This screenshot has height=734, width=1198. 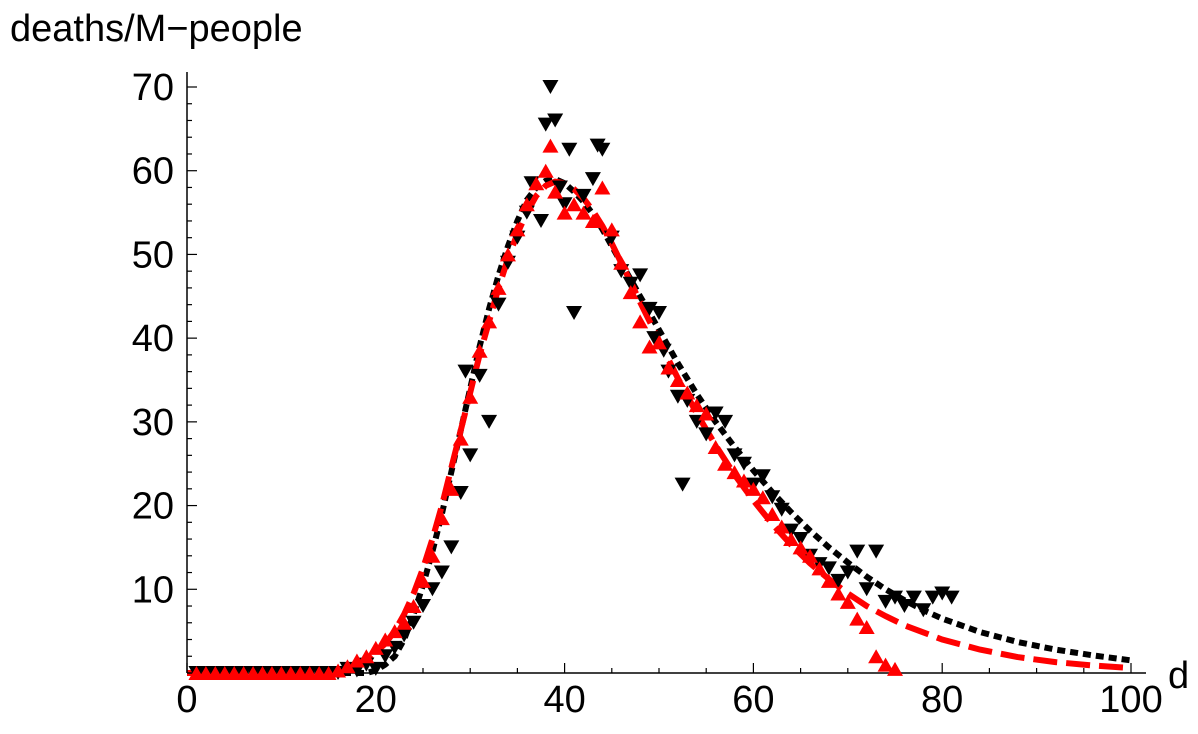 What do you see at coordinates (156, 29) in the screenshot?
I see `y-axis-label: deaths/M−people` at bounding box center [156, 29].